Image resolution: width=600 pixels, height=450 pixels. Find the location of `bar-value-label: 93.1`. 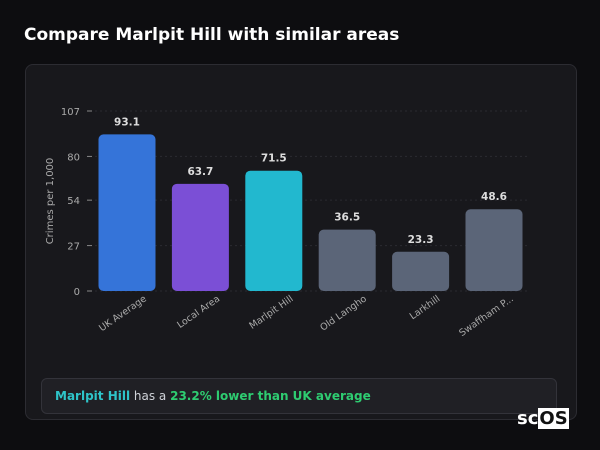

bar-value-label: 93.1 is located at coordinates (127, 122).